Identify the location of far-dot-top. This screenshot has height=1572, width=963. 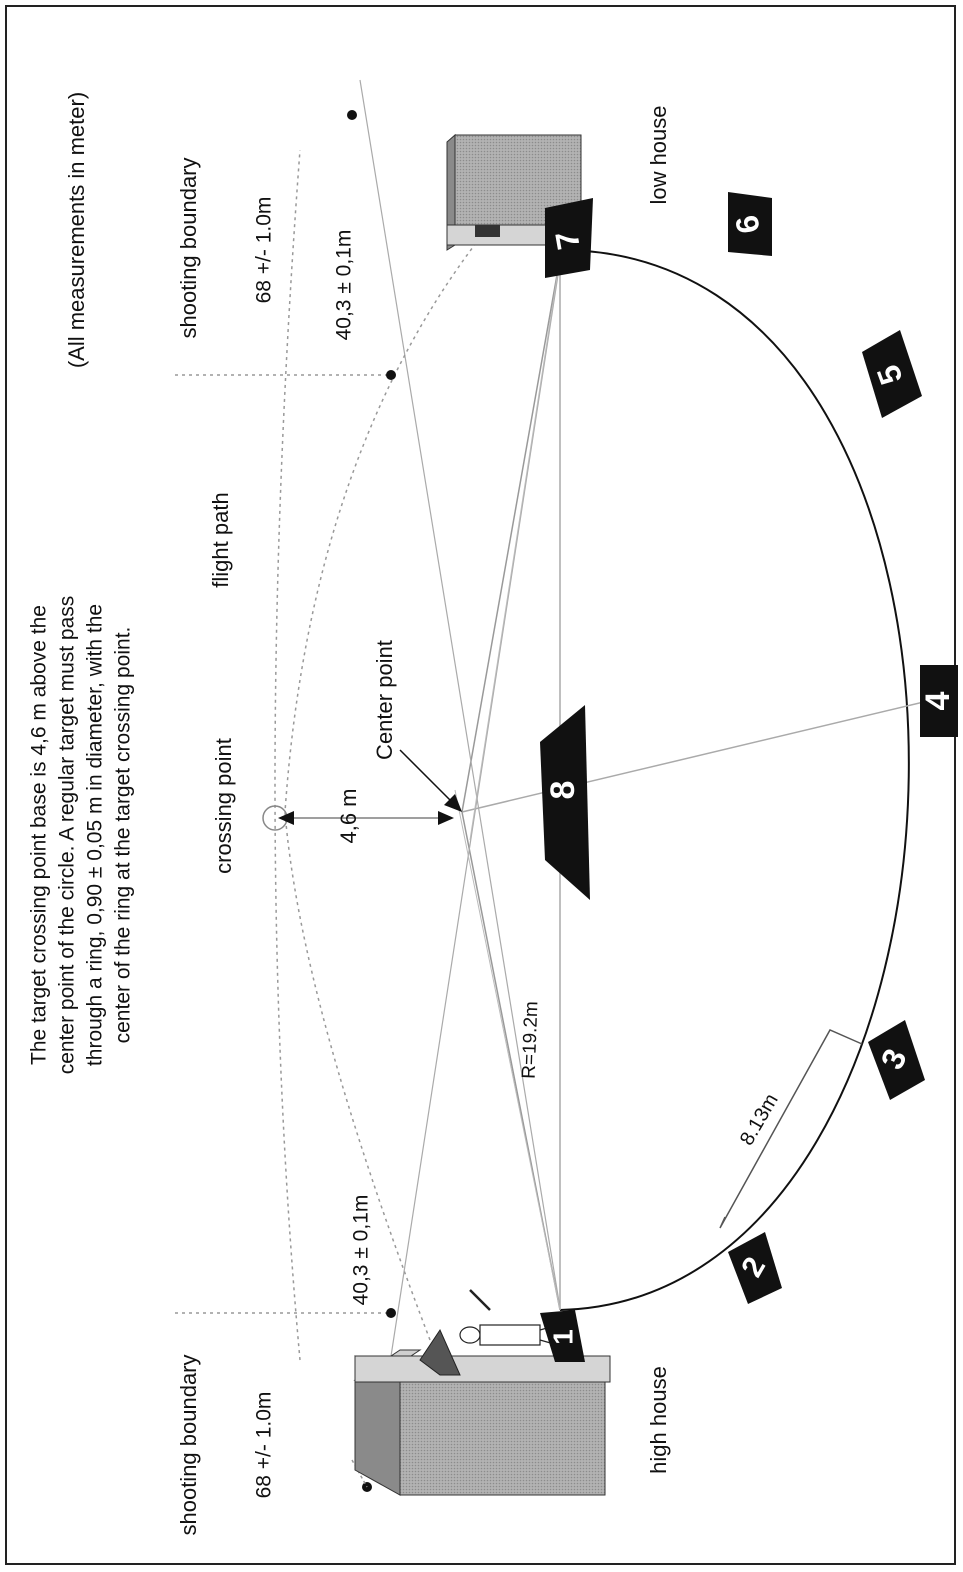
(352, 115).